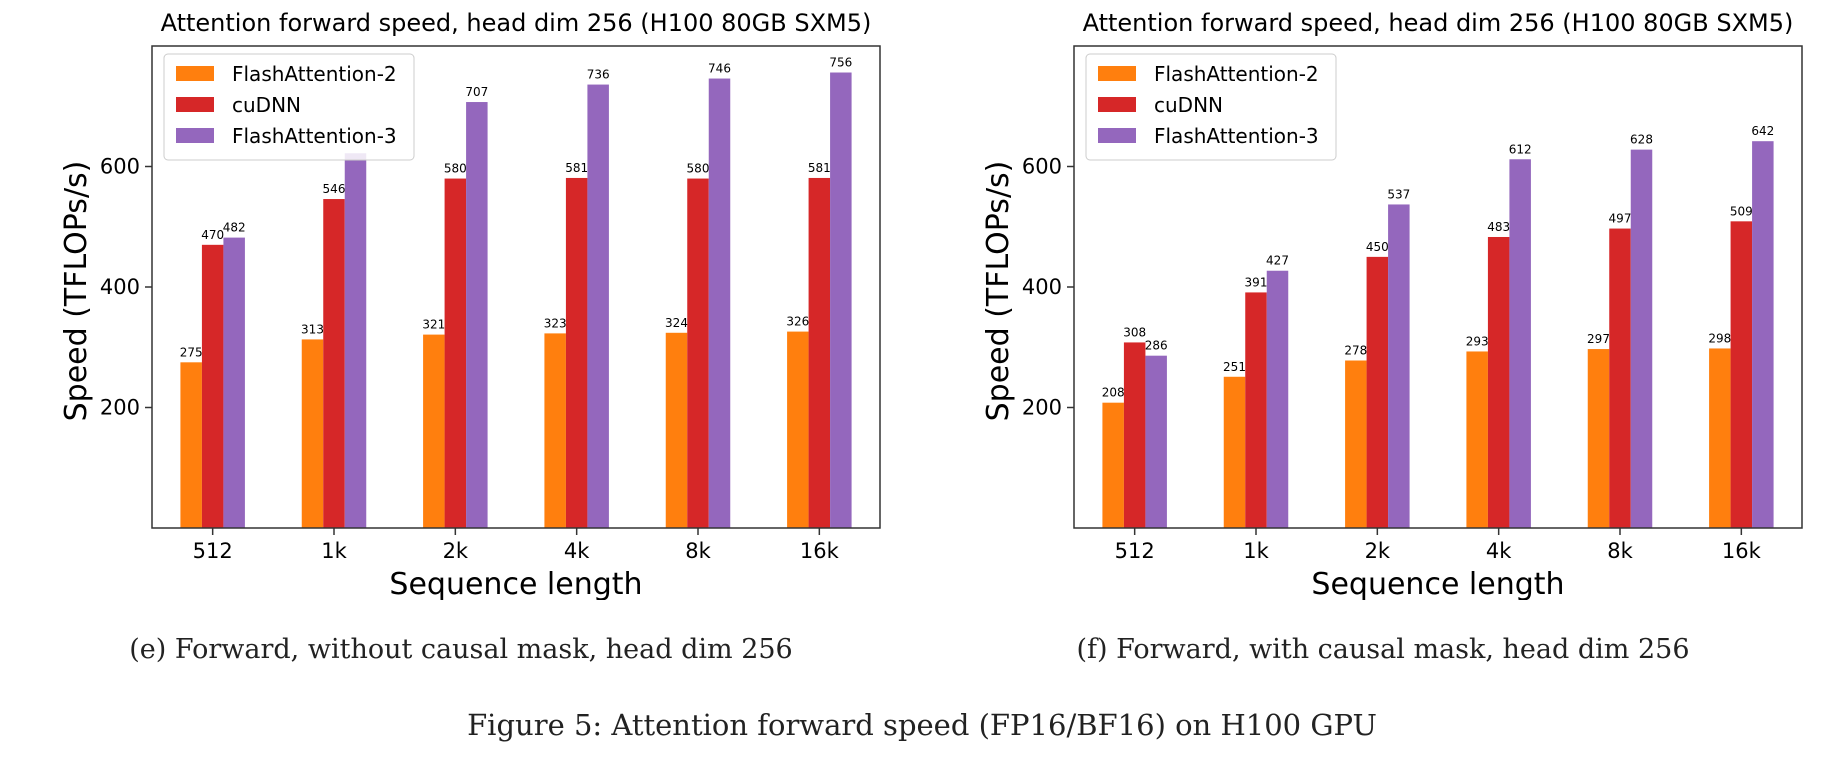  What do you see at coordinates (1135, 551) in the screenshot?
I see `x-tick-label: 512` at bounding box center [1135, 551].